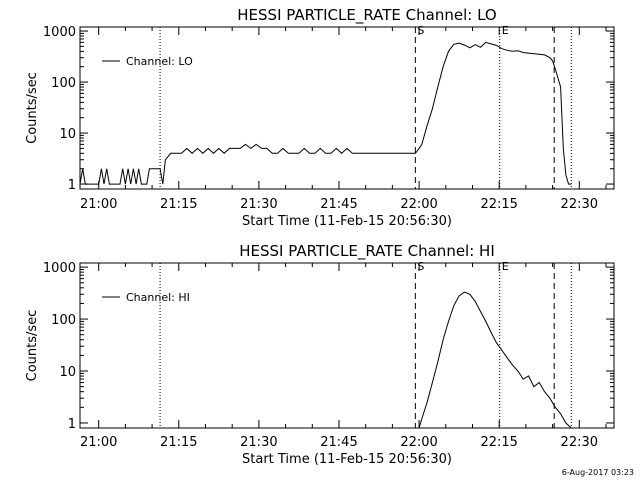 This screenshot has height=480, width=640. Describe the element at coordinates (367, 251) in the screenshot. I see `chart-title: HESSI PARTICLE_RATE Channel: HI` at that location.